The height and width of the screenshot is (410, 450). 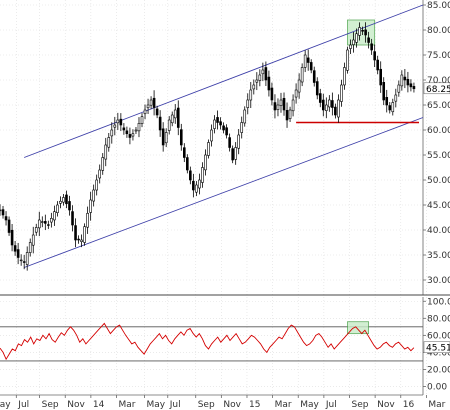 I want to click on y-tick-label: 75.00, so click(x=438, y=56).